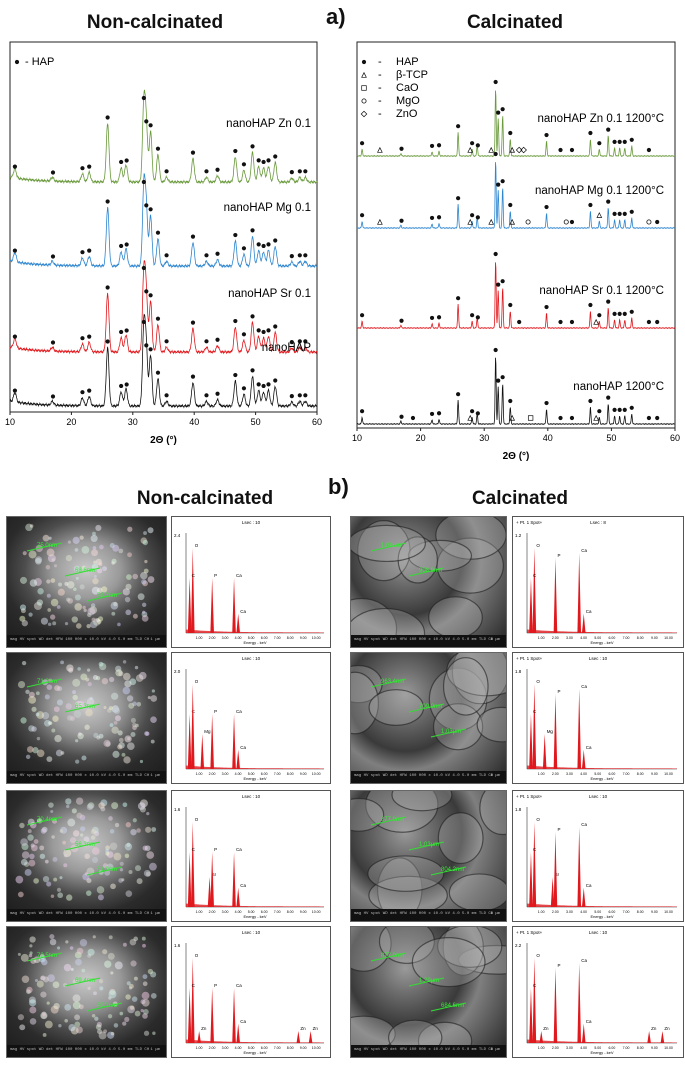  I want to click on size-annotation: 963.4nm, so click(392, 682).